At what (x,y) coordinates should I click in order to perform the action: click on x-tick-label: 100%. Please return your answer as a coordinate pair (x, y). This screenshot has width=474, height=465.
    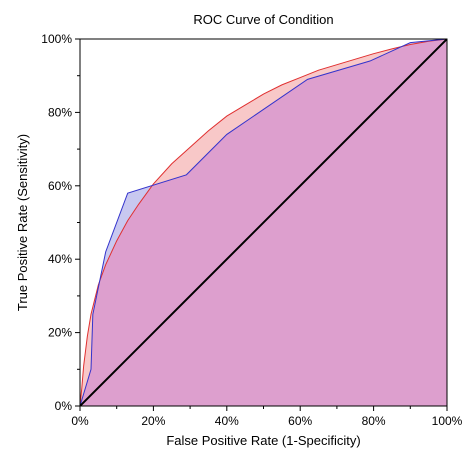
    Looking at the image, I should click on (447, 421).